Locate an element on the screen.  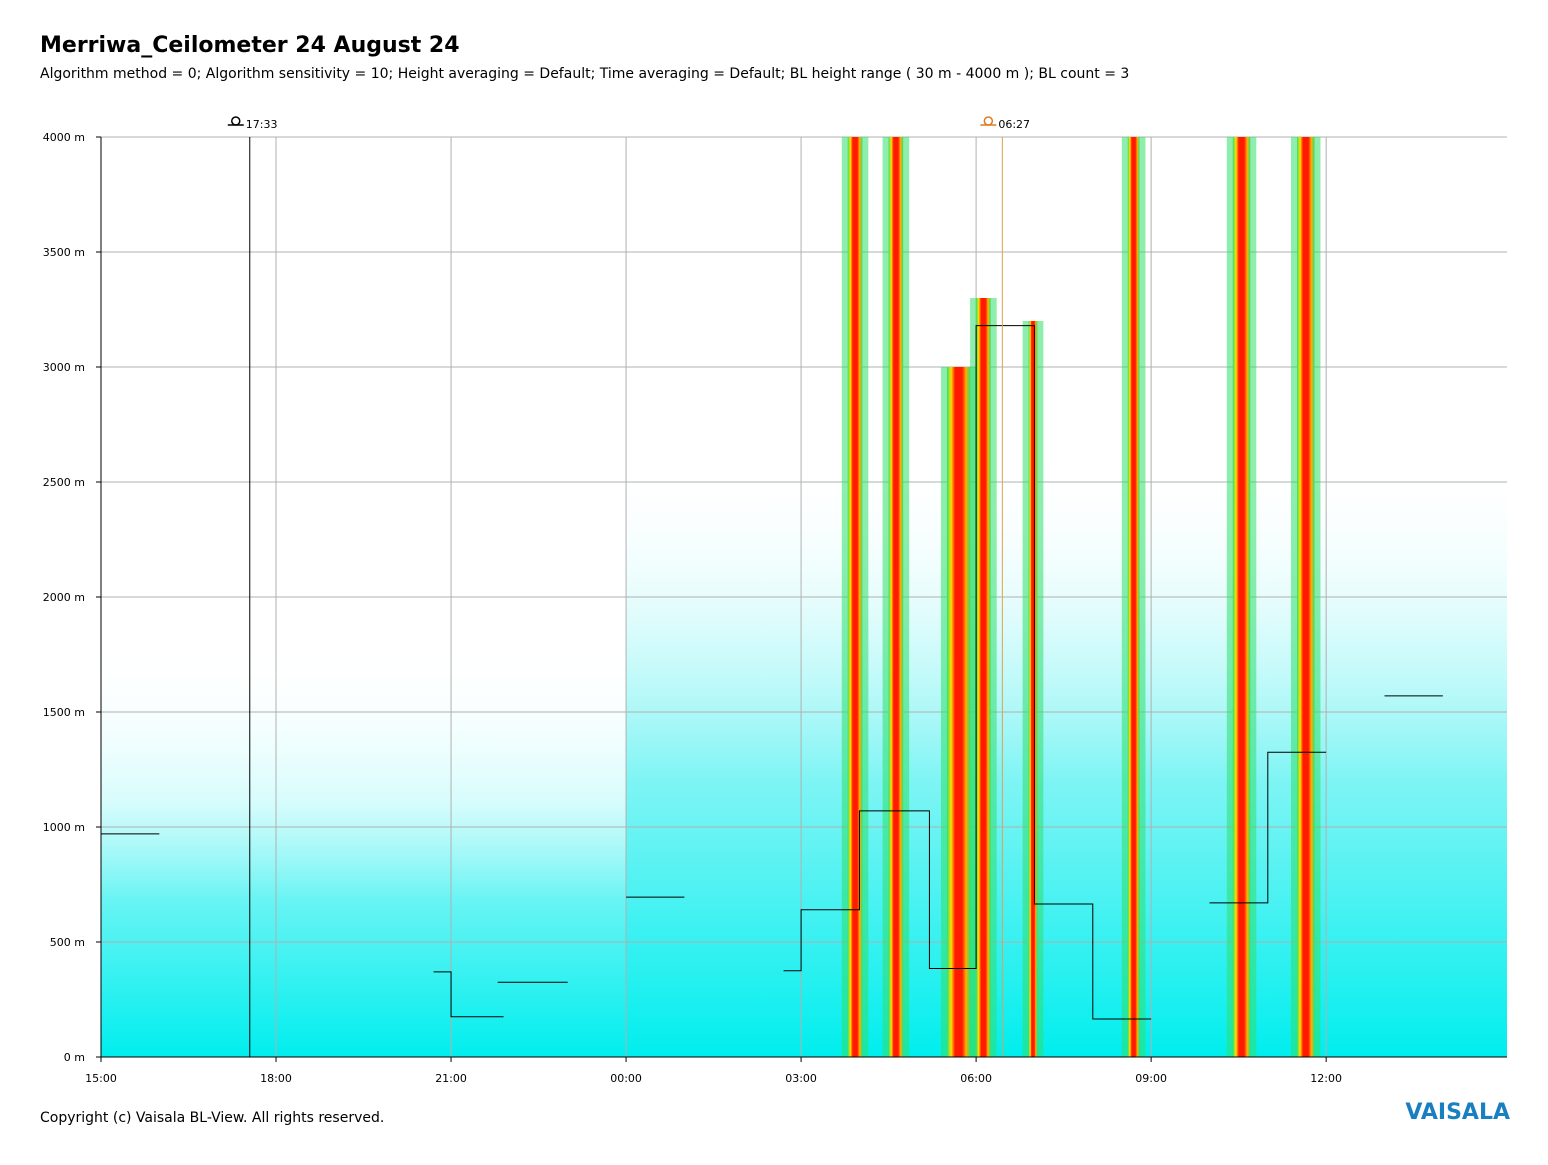
x-tick-label: 06:00 is located at coordinates (976, 1078).